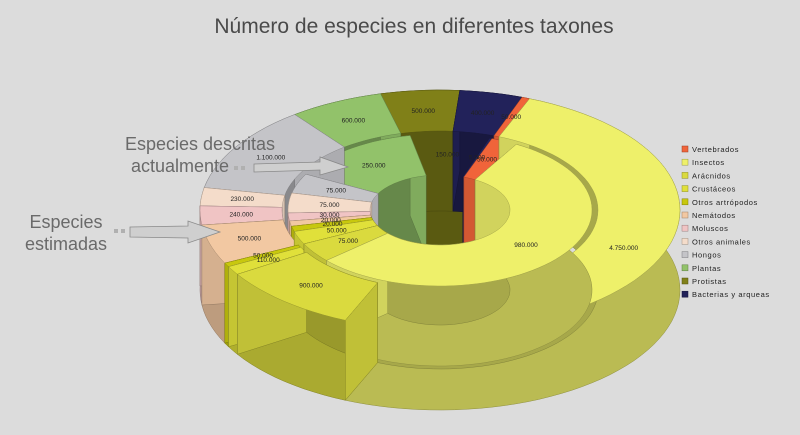  I want to click on data-label: 980.000, so click(526, 245).